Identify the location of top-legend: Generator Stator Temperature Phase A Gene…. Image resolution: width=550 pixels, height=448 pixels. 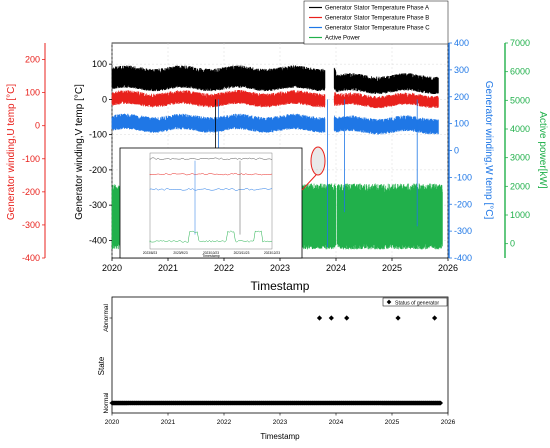
(376, 22).